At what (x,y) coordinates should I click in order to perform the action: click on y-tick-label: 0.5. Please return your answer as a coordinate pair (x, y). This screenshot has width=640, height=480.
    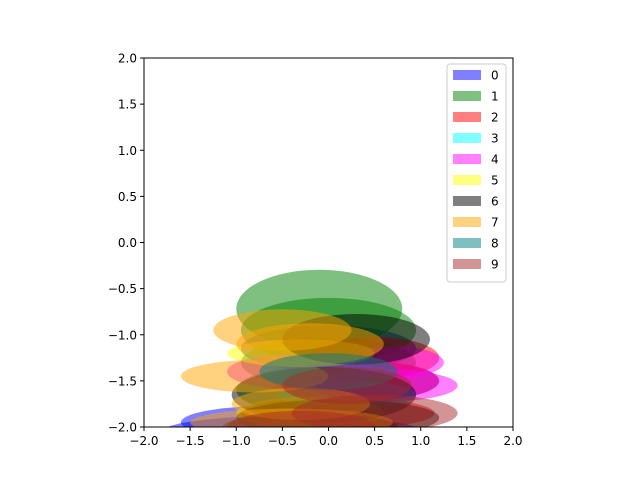
    Looking at the image, I should click on (127, 197).